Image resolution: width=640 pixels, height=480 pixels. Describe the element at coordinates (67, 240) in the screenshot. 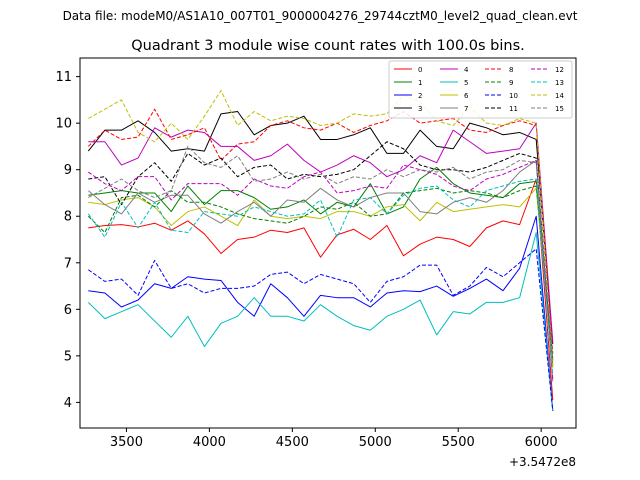

I see `y-axis: 4 5 6 7 8 9 10 11` at that location.